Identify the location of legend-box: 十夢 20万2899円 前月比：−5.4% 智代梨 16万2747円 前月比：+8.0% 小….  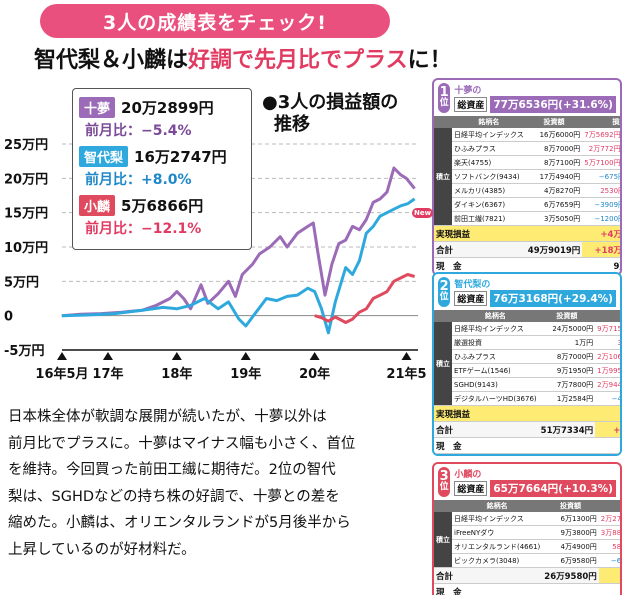
(162, 169).